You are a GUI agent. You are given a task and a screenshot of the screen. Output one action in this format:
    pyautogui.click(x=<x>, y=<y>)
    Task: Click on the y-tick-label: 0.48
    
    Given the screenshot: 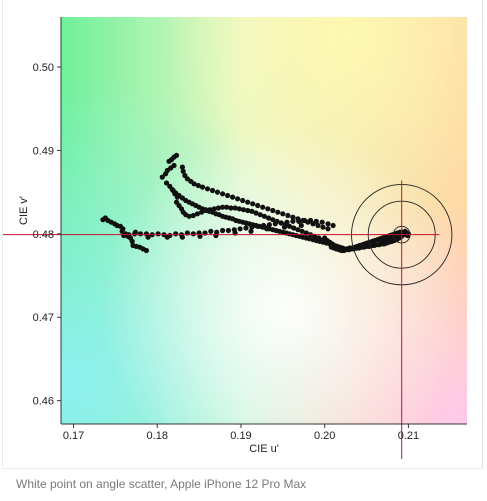 What is the action you would take?
    pyautogui.click(x=43, y=235)
    